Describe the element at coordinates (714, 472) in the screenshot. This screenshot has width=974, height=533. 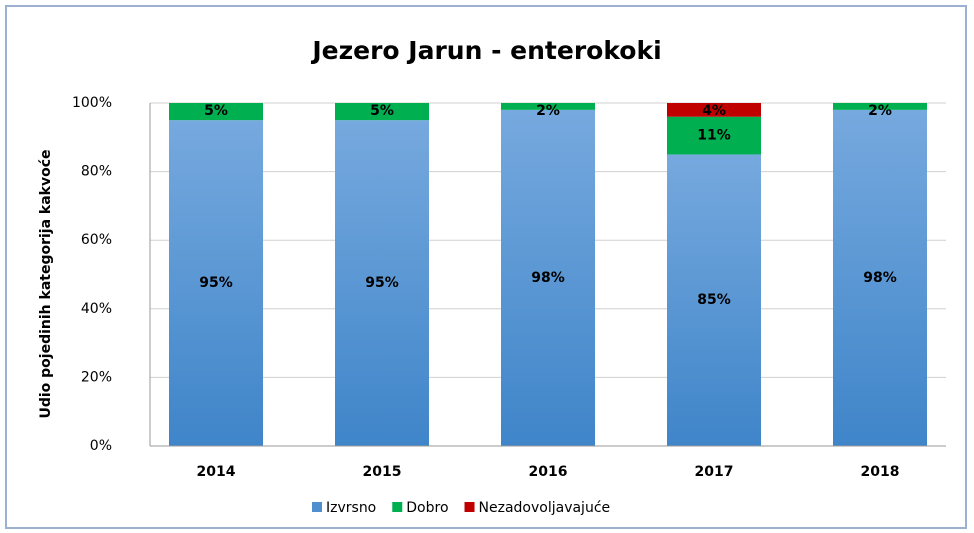
I see `x-tick-label: 2017` at that location.